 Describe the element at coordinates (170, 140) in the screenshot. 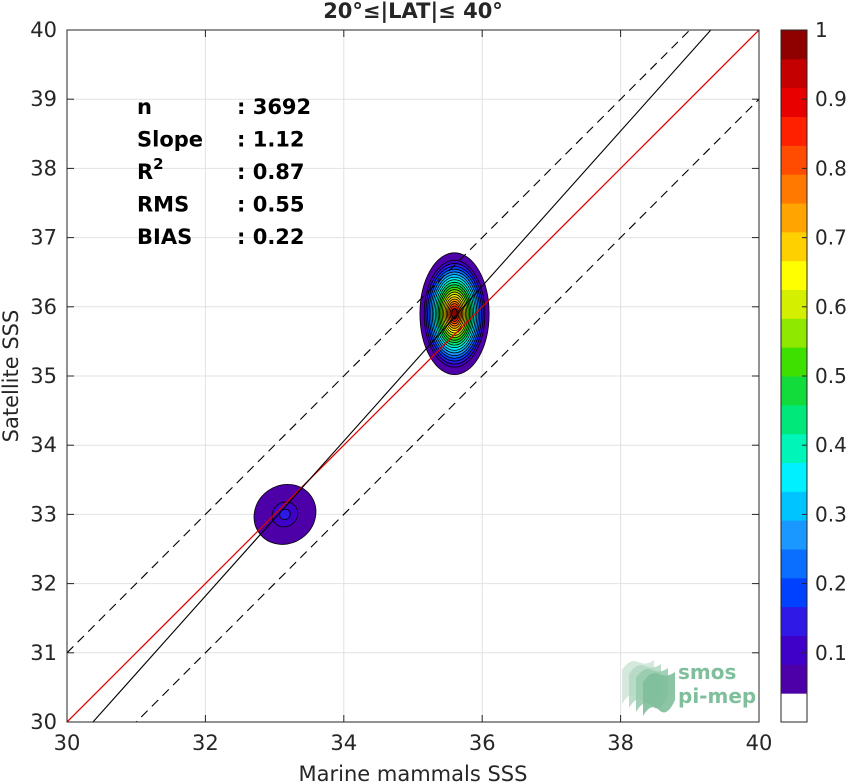

I see `stat-label-1: Slope` at that location.